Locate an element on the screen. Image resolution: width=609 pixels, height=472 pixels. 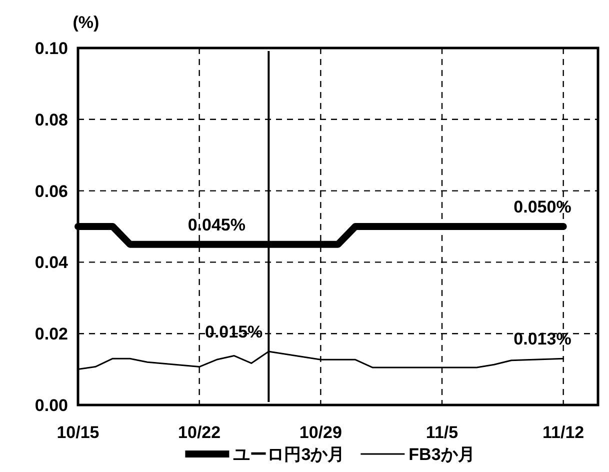
x-tick-label: 11/5 is located at coordinates (442, 432).